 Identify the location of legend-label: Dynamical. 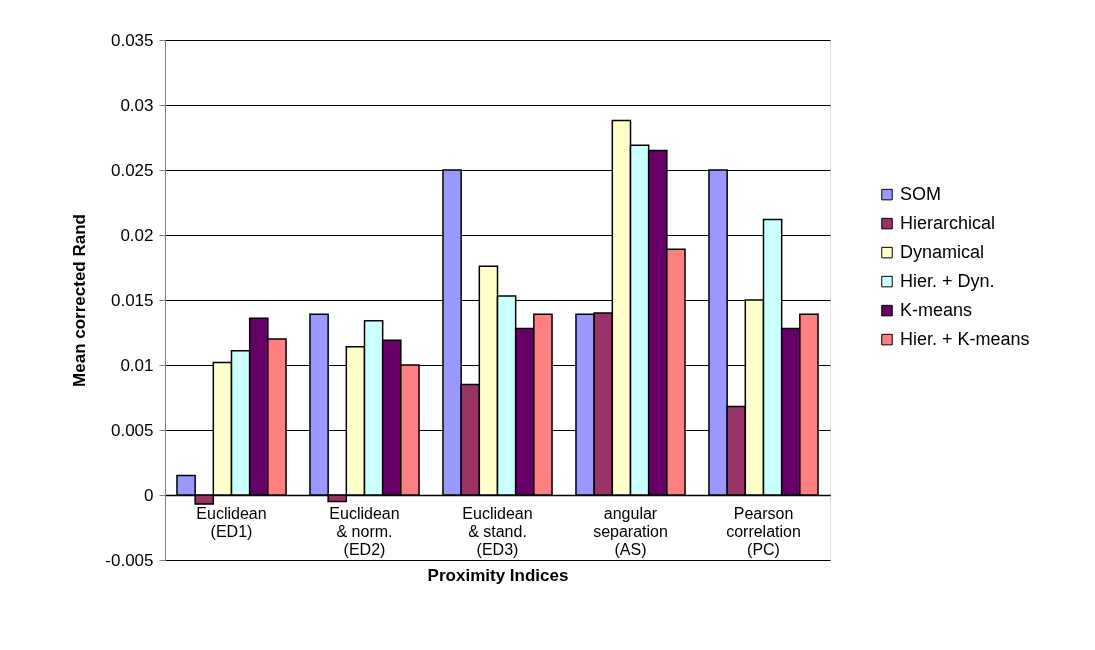
(942, 251).